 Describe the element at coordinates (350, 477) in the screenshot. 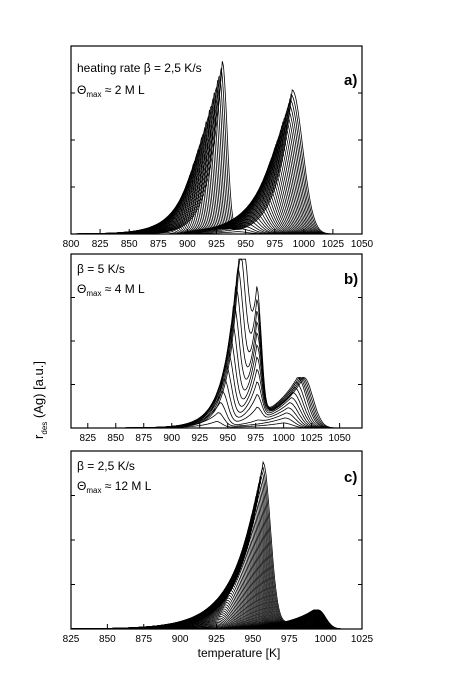

I see `panel-c-label: c)` at that location.